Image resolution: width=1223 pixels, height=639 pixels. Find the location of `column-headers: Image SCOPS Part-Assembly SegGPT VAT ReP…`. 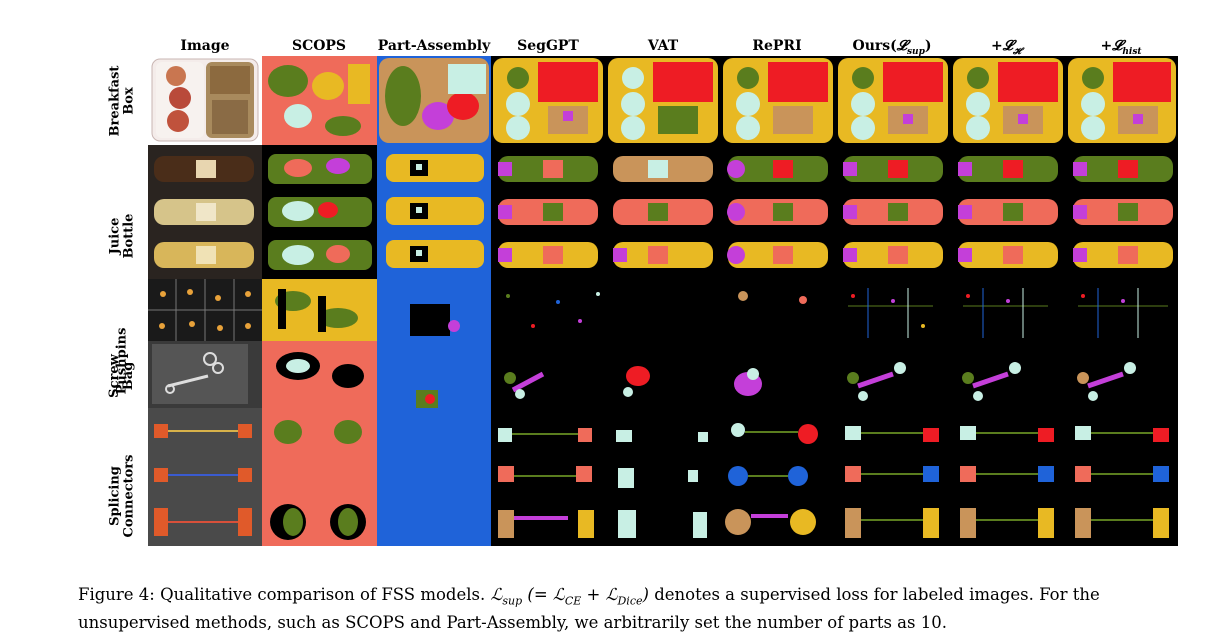

column-headers: Image SCOPS Part-Assembly SegGPT VAT ReP… is located at coordinates (663, 47).